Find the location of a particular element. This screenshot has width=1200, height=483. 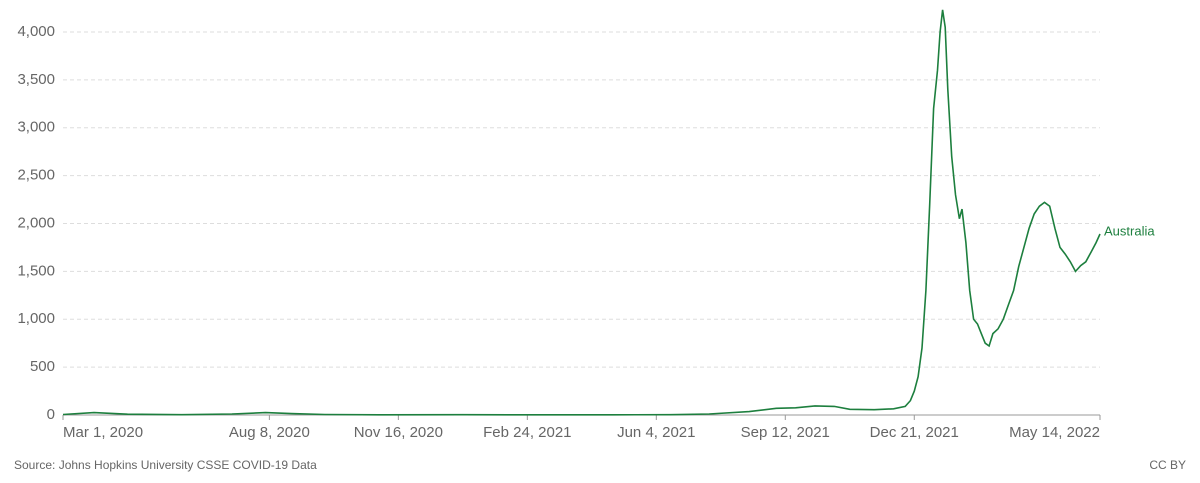

x-tick-label: Feb 24, 2021 is located at coordinates (527, 432).